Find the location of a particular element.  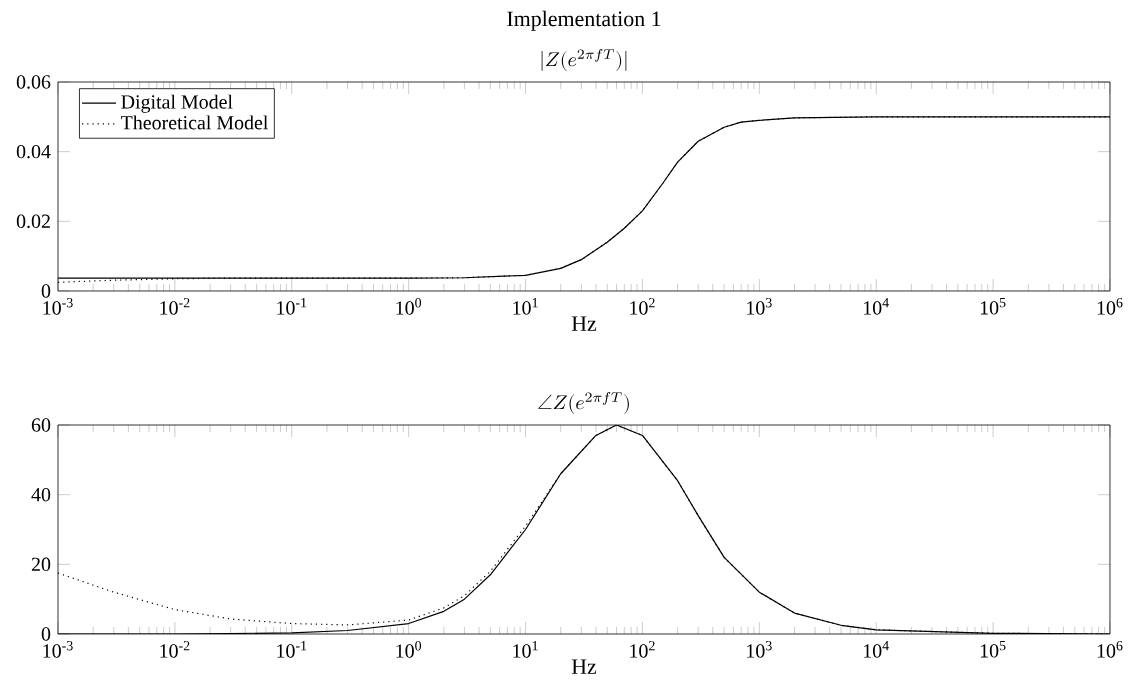

y-tick-label: 20 is located at coordinates (41, 564).